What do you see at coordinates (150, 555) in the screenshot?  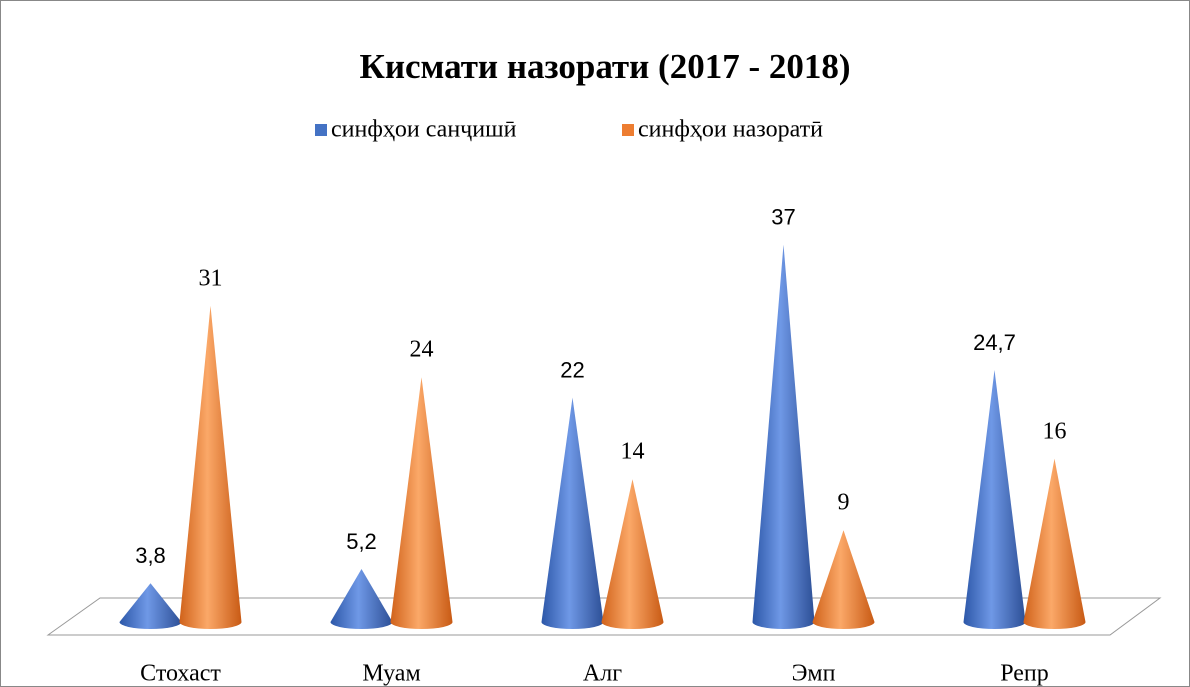 I see `data-label: 3,8` at bounding box center [150, 555].